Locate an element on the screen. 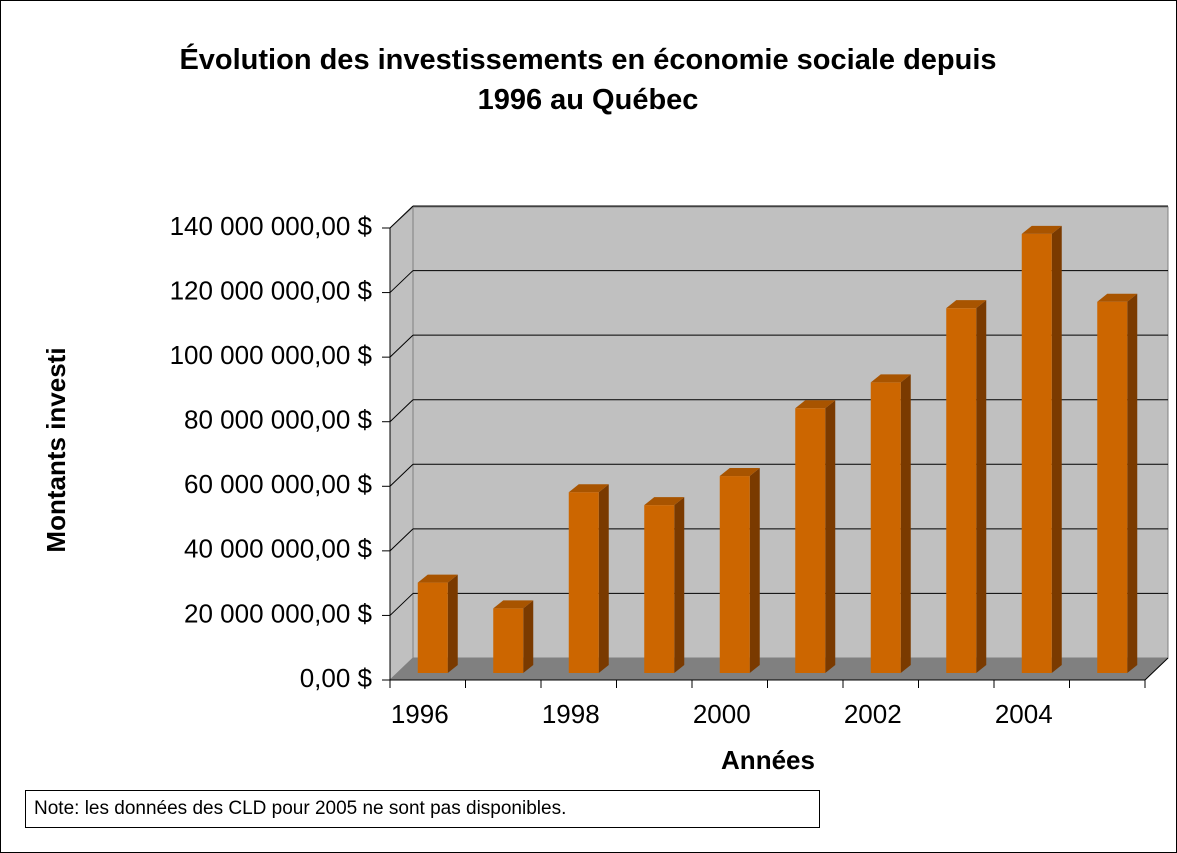  y-tick-label: 100 000 000,00 $ is located at coordinates (271, 355).